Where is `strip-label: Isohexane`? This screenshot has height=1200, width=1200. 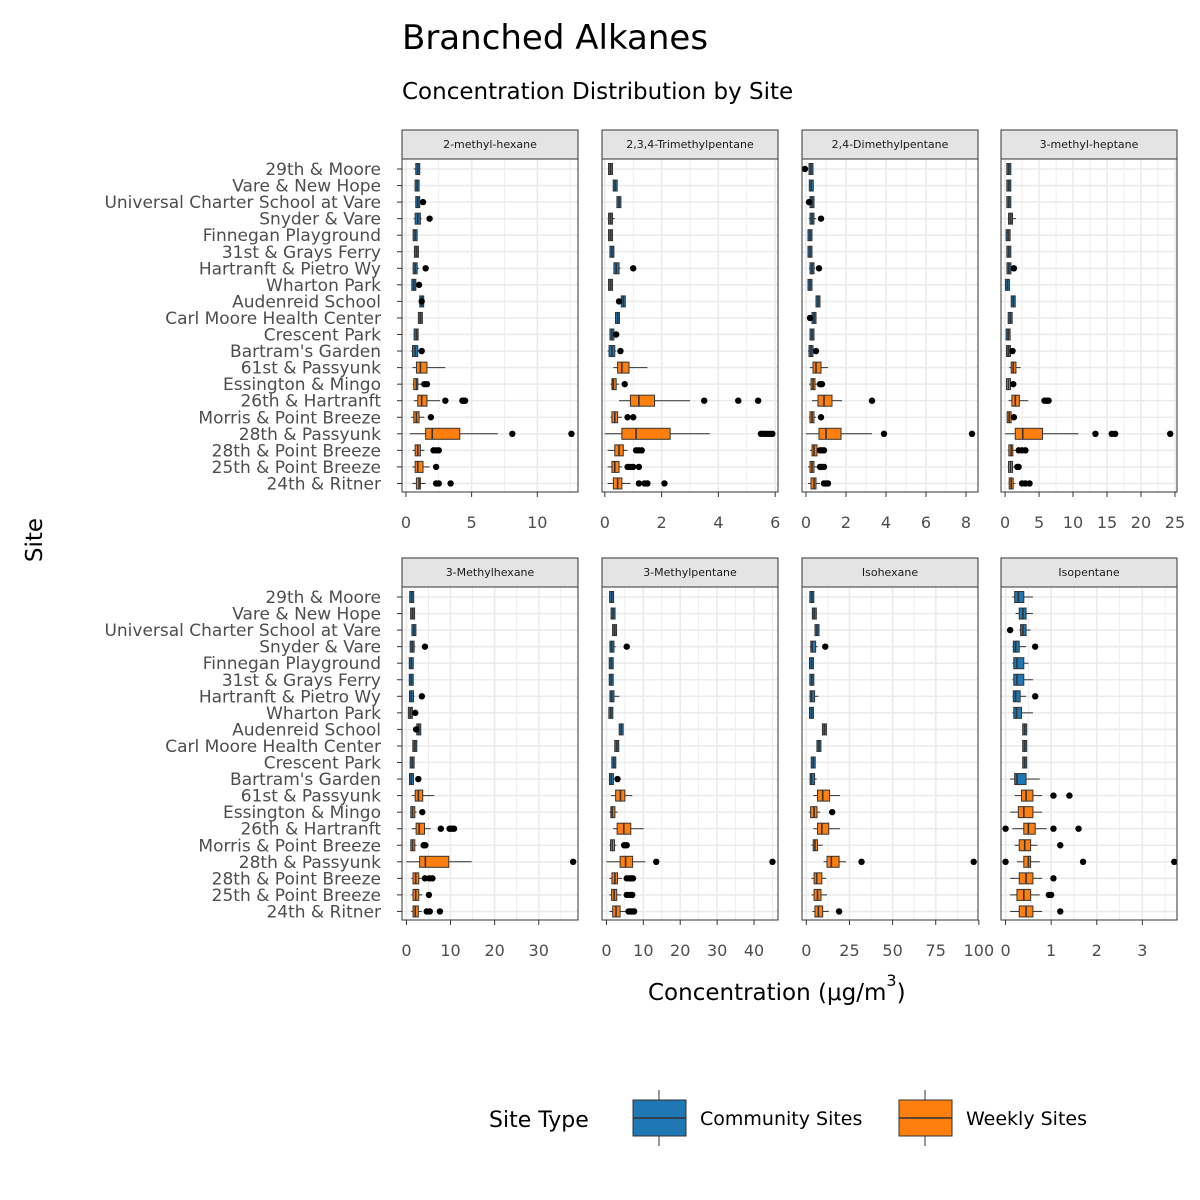
strip-label: Isohexane is located at coordinates (890, 572).